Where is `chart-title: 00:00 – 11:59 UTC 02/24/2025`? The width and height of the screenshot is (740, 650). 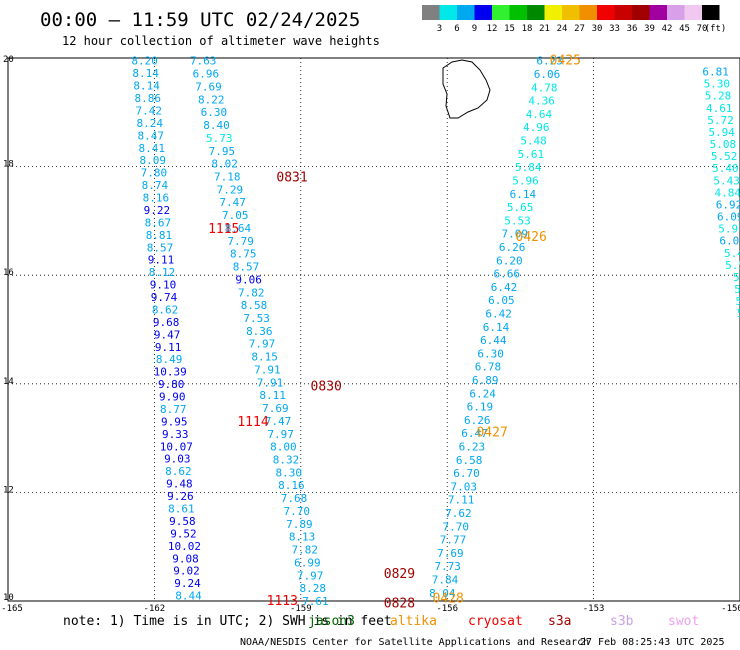
chart-title: 00:00 – 11:59 UTC 02/24/2025 is located at coordinates (200, 20).